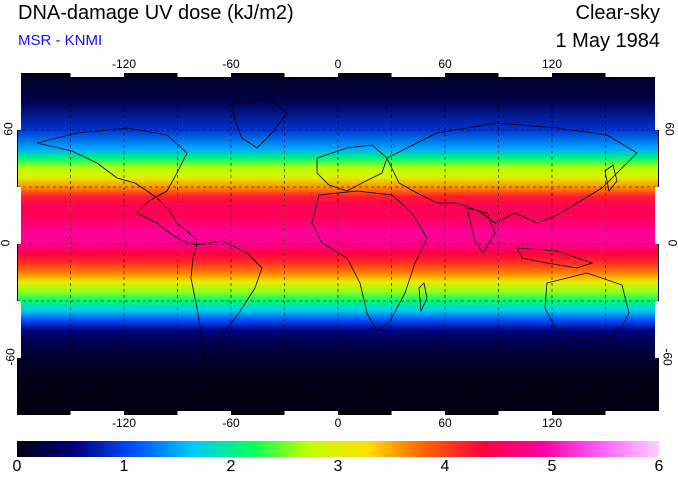  I want to click on africa-outline, so click(369, 261).